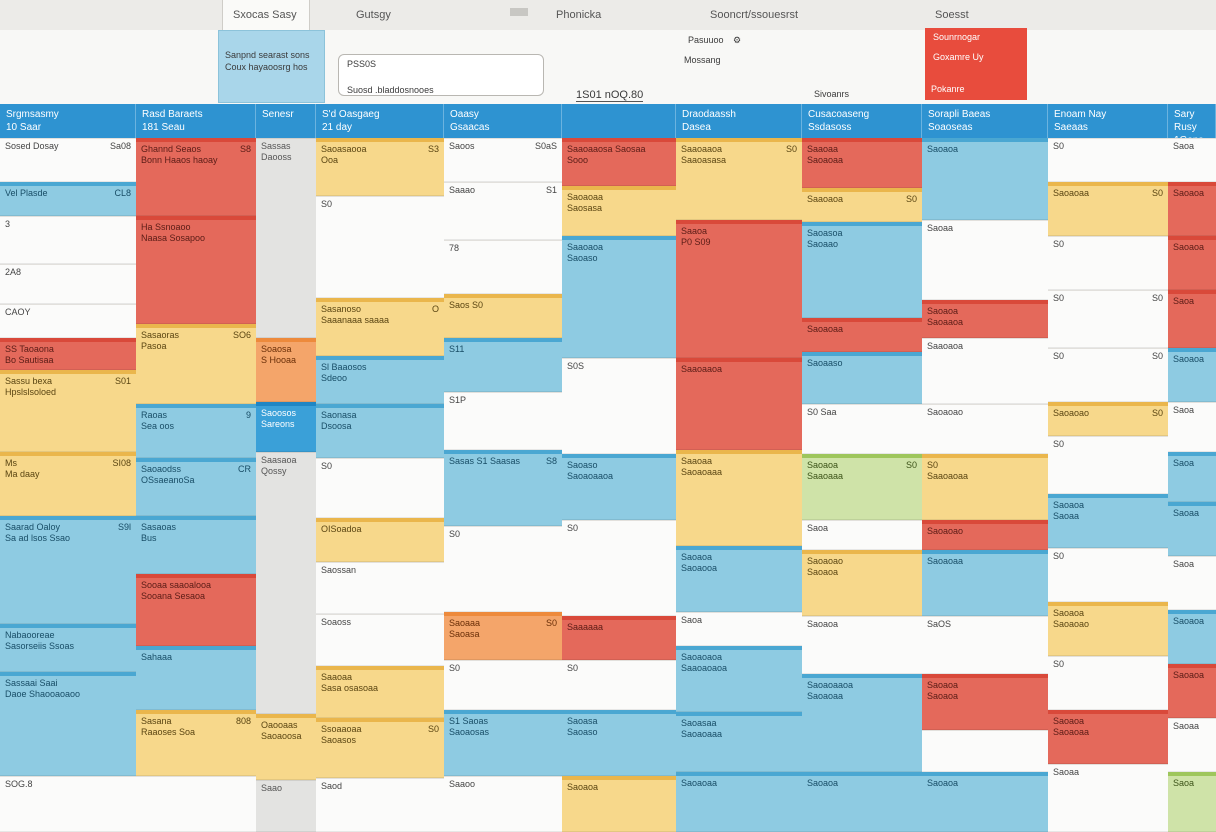 This screenshot has height=832, width=1216. What do you see at coordinates (380, 692) in the screenshot?
I see `event-block: Saaoaa Sasa osasoaa` at bounding box center [380, 692].